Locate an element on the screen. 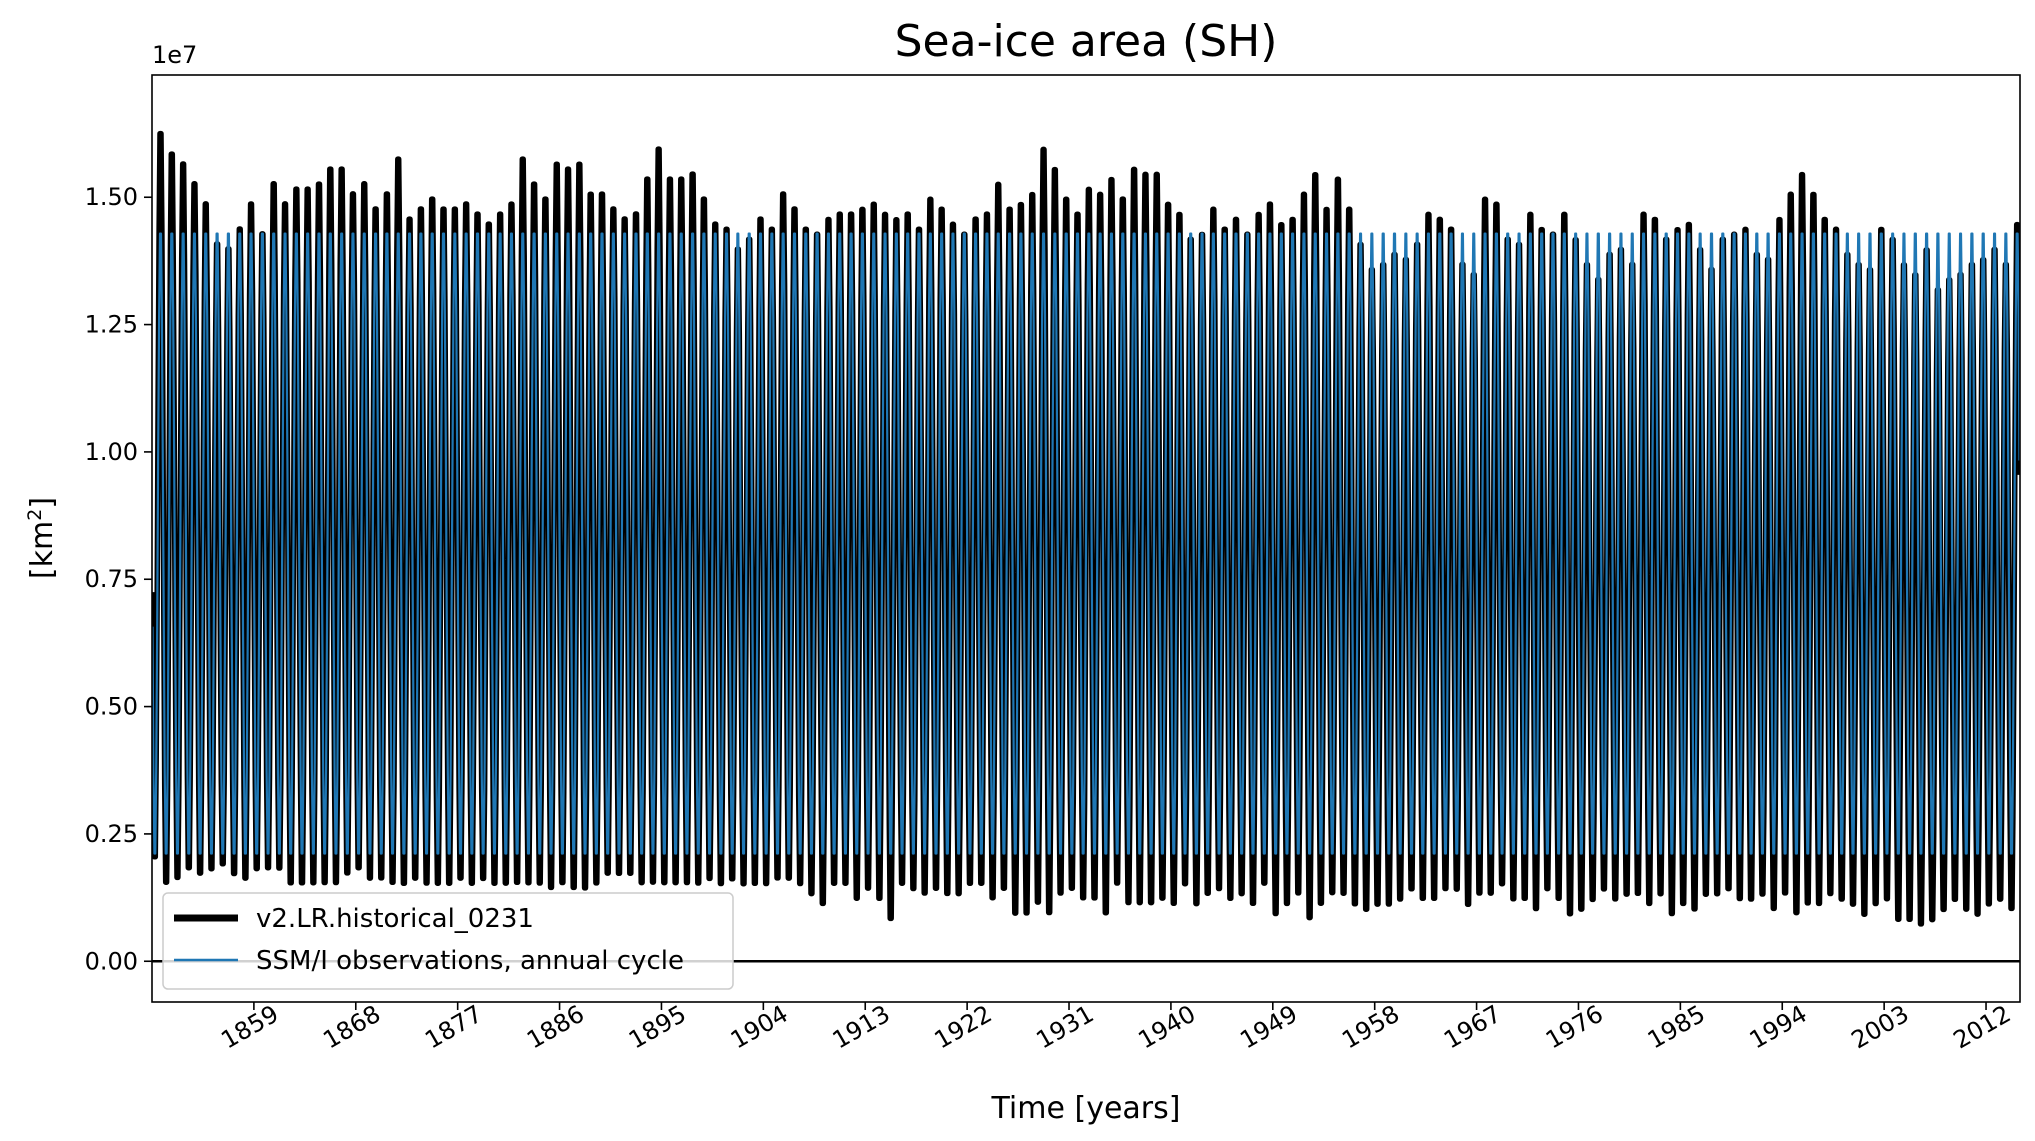 This screenshot has height=1141, width=2035. y-tick-label: 1.50 is located at coordinates (111, 197).